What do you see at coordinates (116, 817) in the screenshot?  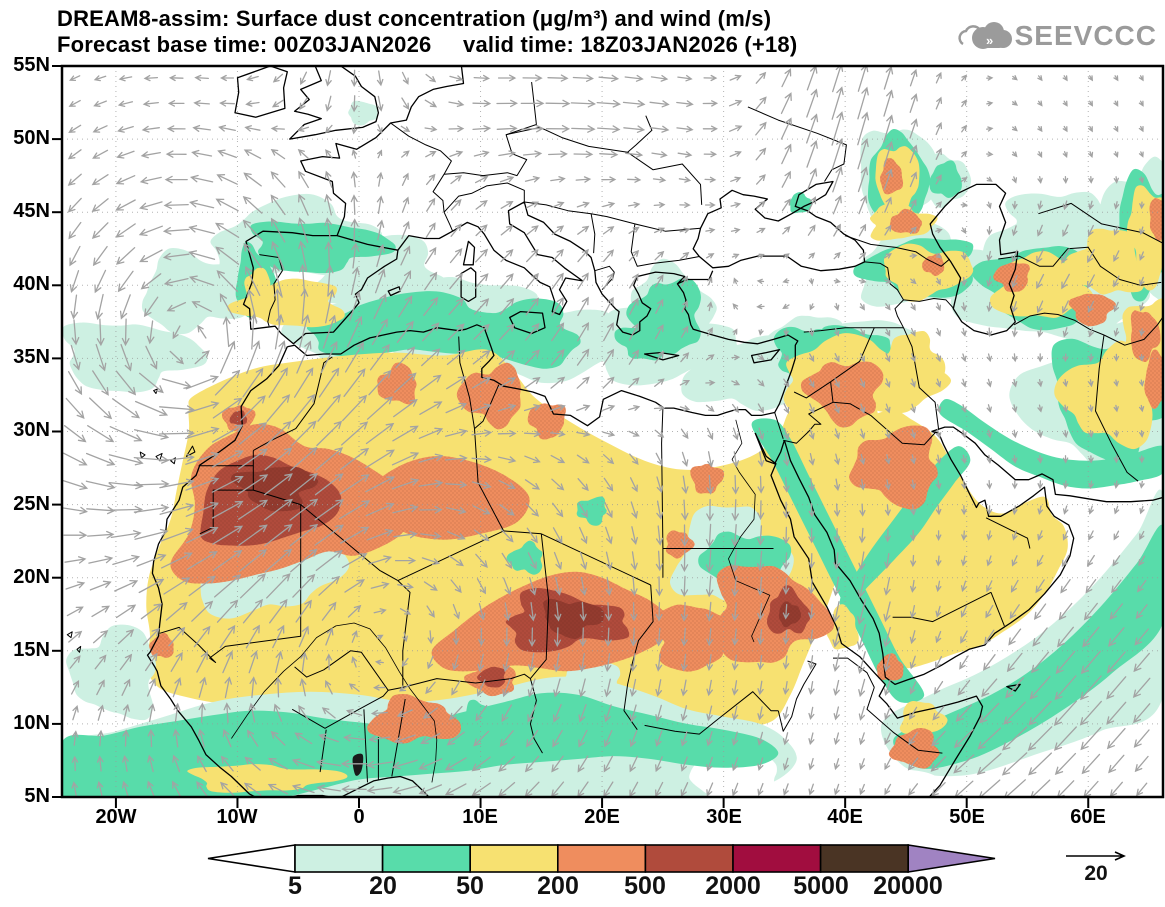 I see `lon-tick-label: 20W` at bounding box center [116, 817].